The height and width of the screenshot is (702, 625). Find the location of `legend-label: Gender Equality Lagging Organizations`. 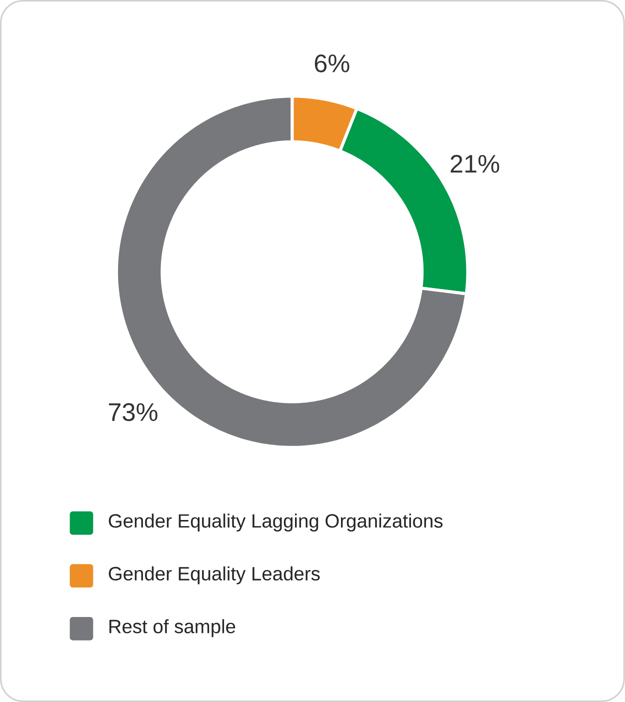

legend-label: Gender Equality Lagging Organizations is located at coordinates (275, 523).